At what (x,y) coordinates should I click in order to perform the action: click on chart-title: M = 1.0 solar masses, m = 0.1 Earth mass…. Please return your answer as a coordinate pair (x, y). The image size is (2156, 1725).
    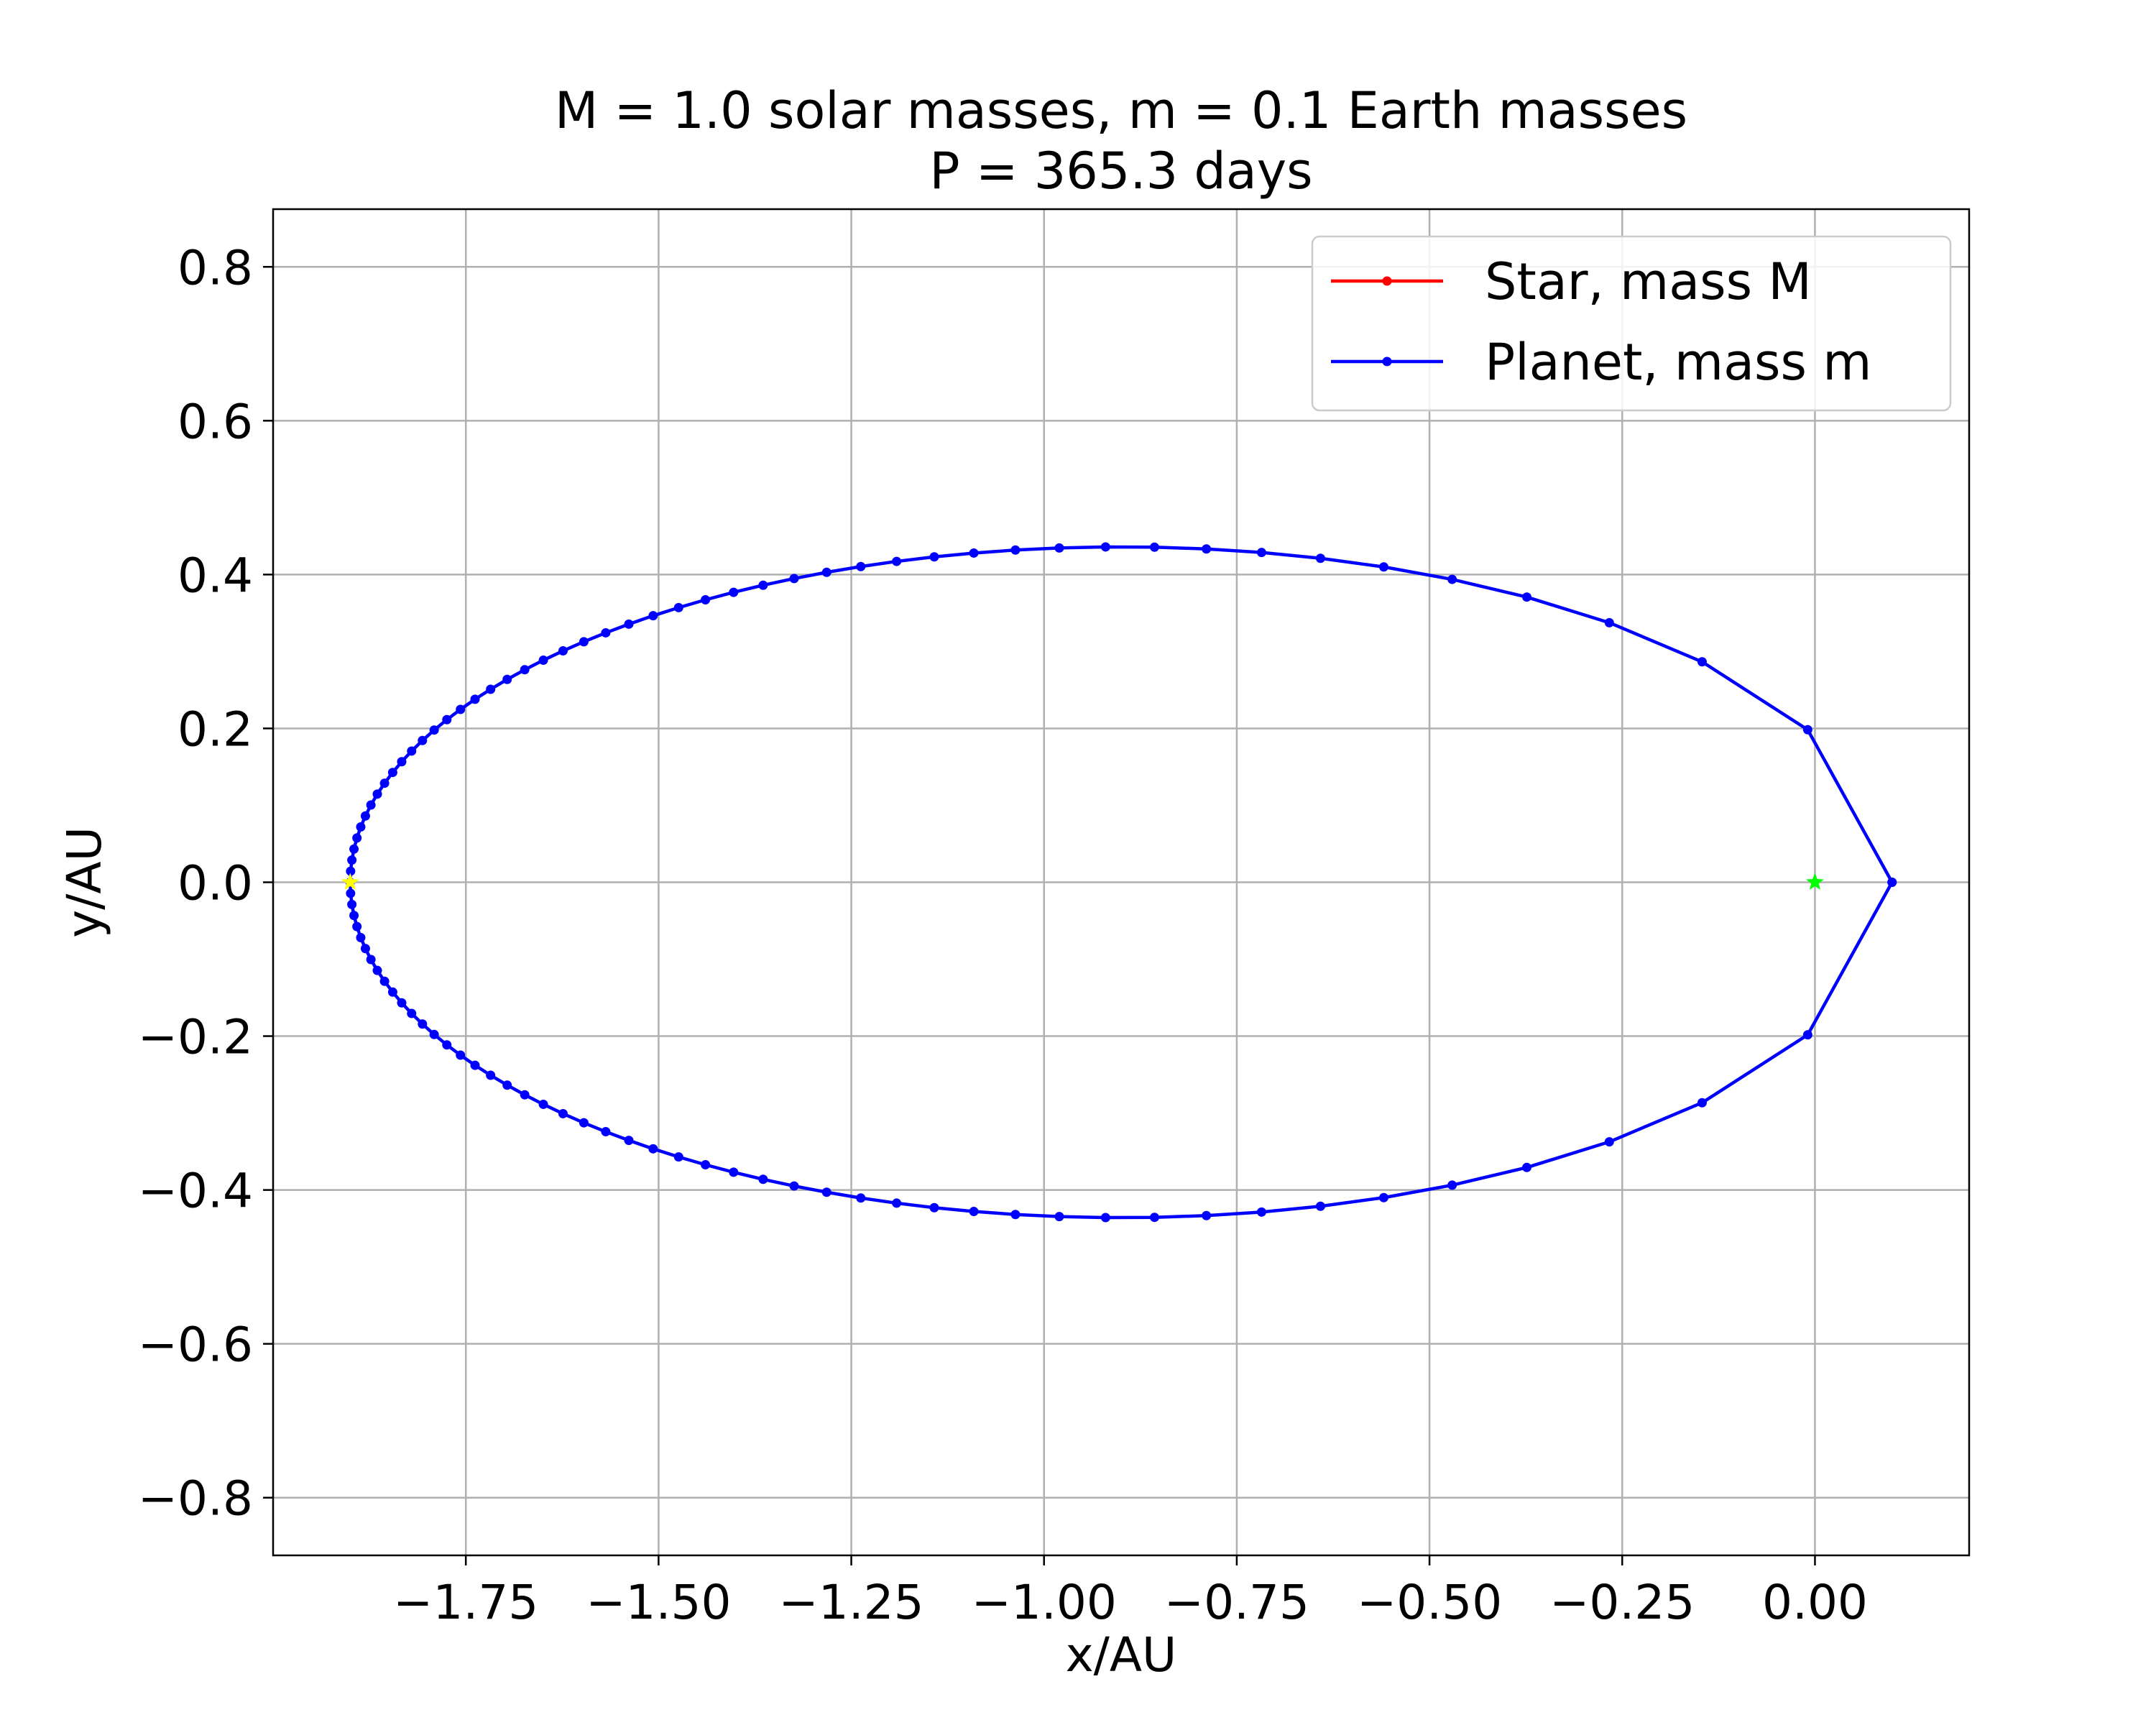
    Looking at the image, I should click on (1121, 110).